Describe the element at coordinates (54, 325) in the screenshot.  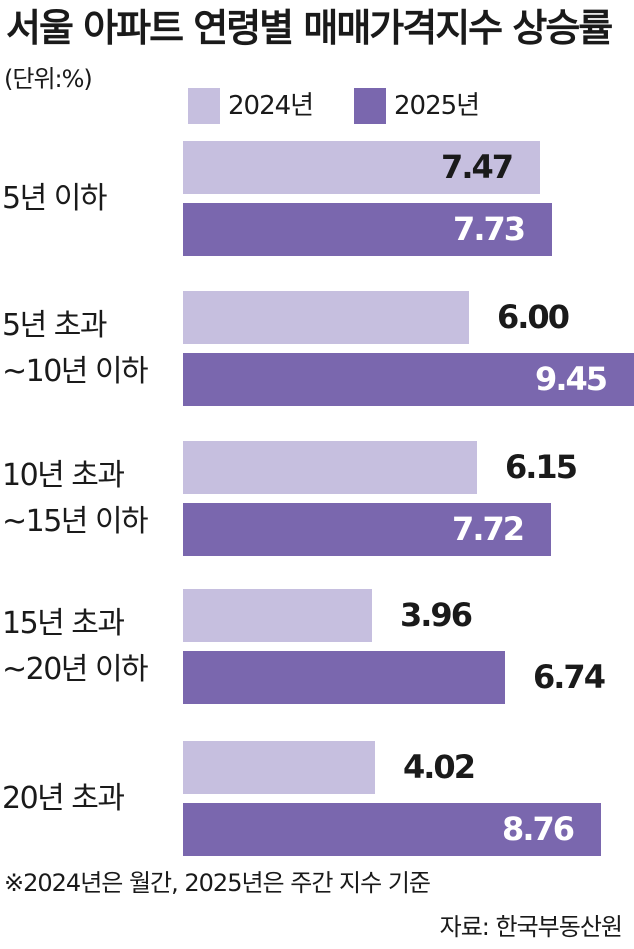
I see `category-label: 5년 초과` at that location.